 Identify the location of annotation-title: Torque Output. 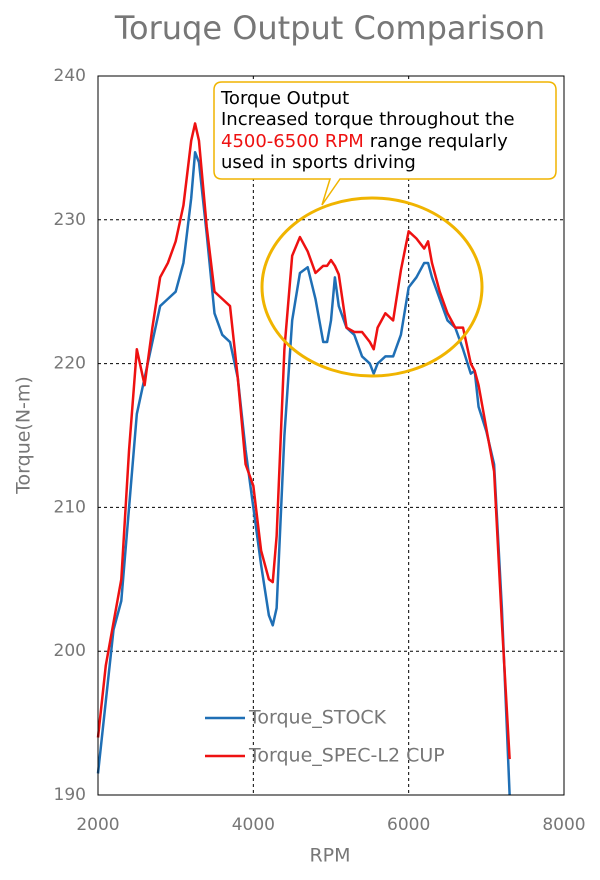
(284, 98).